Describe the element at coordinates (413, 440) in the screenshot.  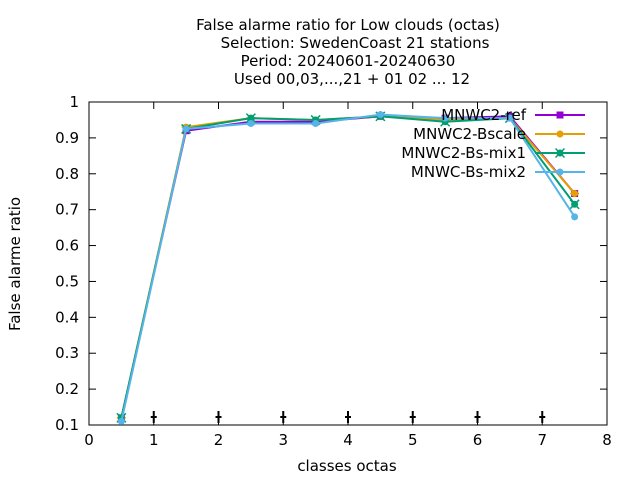
I see `x-tick-label: 5` at that location.